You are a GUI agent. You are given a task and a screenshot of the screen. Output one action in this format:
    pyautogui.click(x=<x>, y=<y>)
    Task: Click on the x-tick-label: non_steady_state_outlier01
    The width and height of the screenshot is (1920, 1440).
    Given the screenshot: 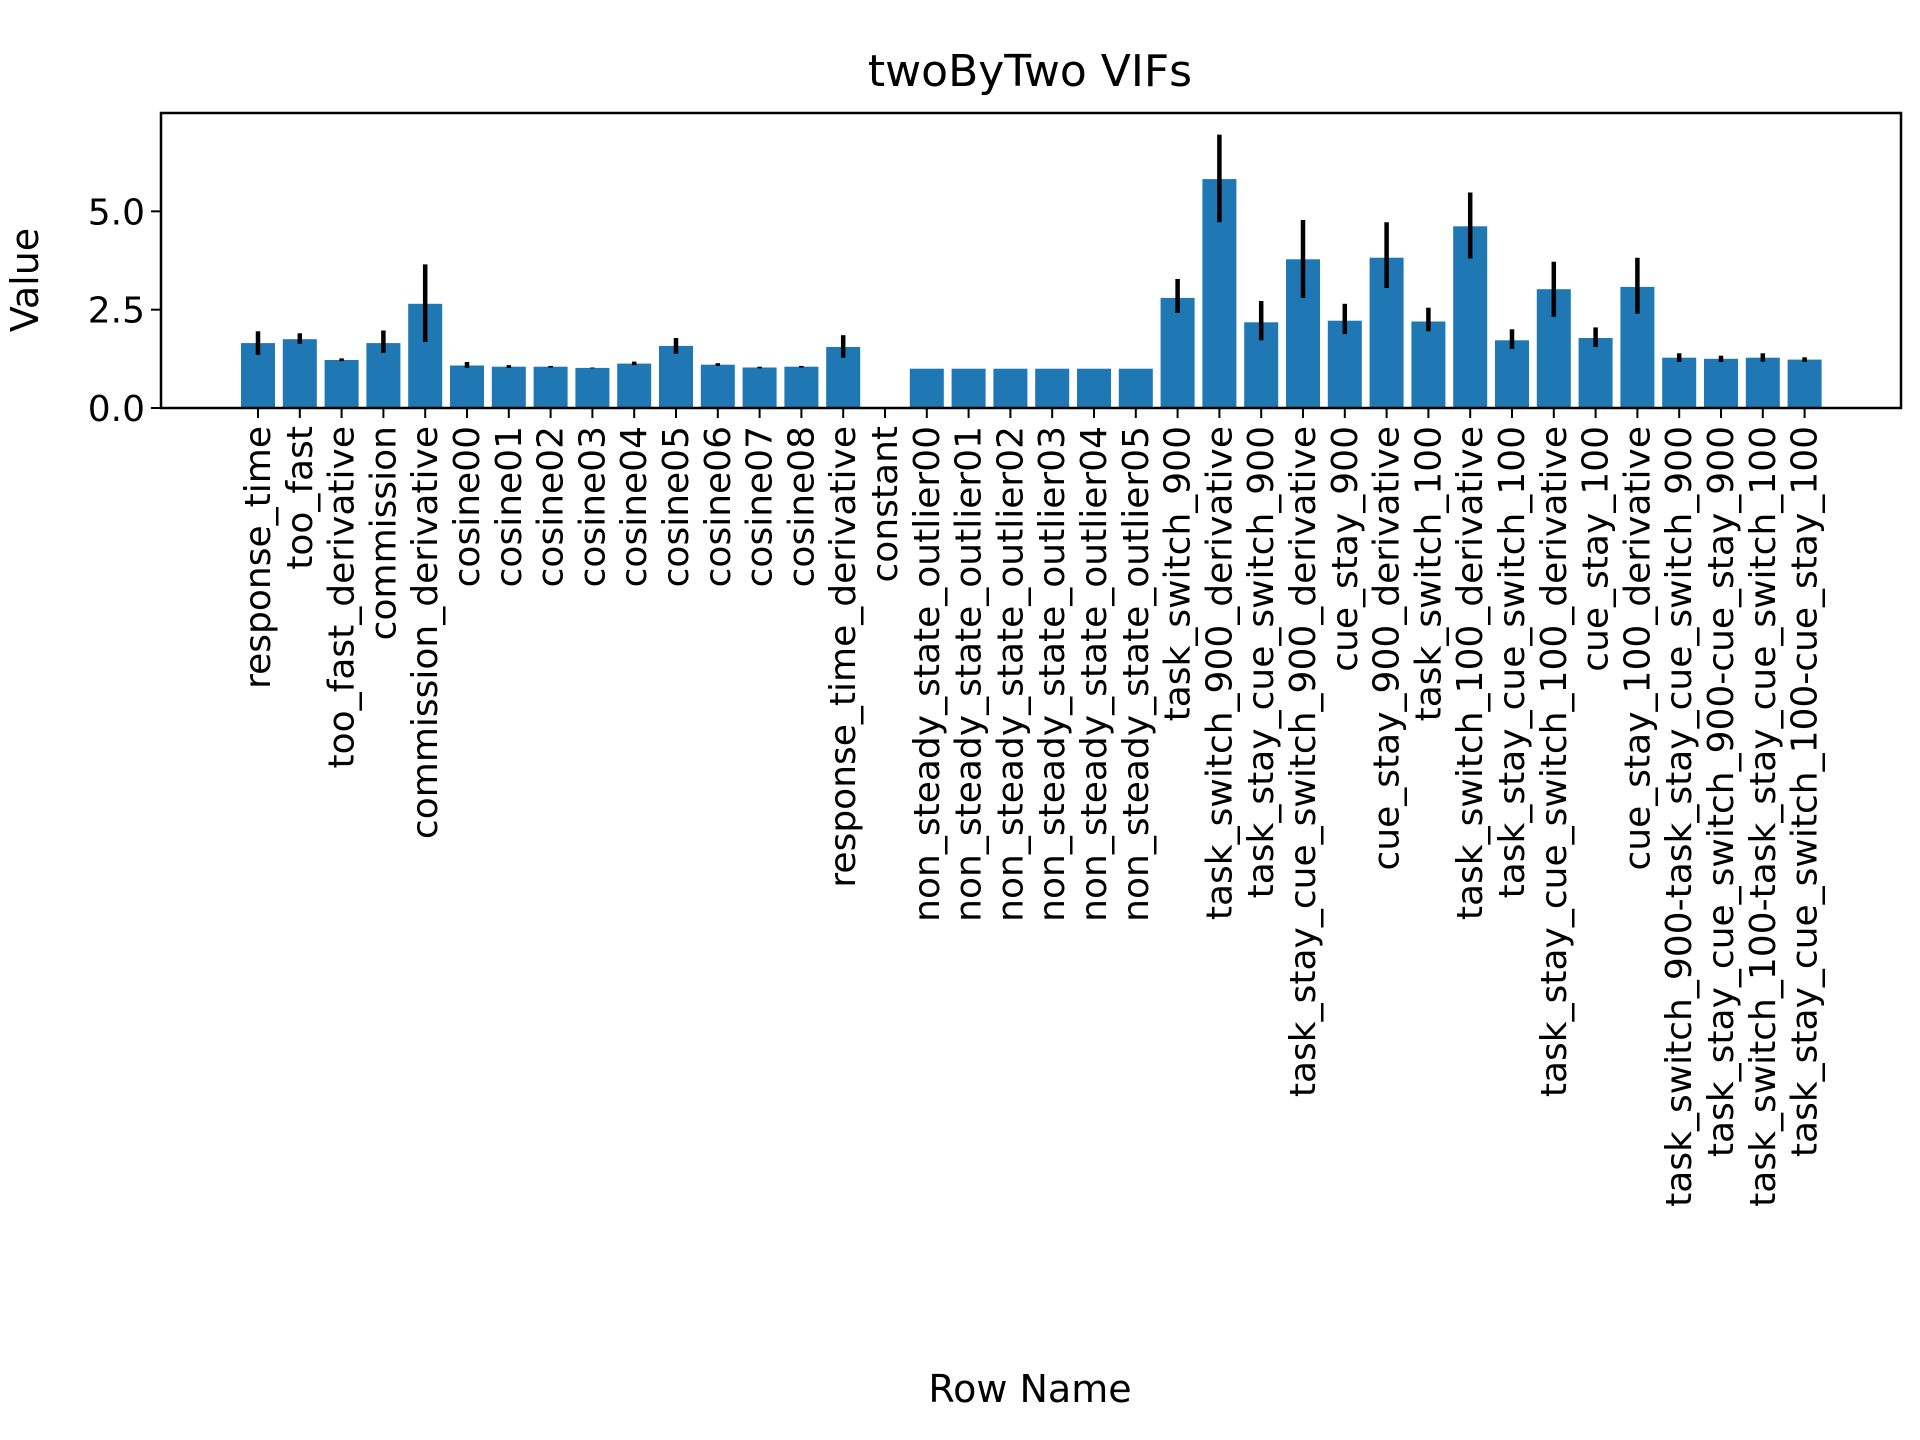 What is the action you would take?
    pyautogui.click(x=969, y=674)
    